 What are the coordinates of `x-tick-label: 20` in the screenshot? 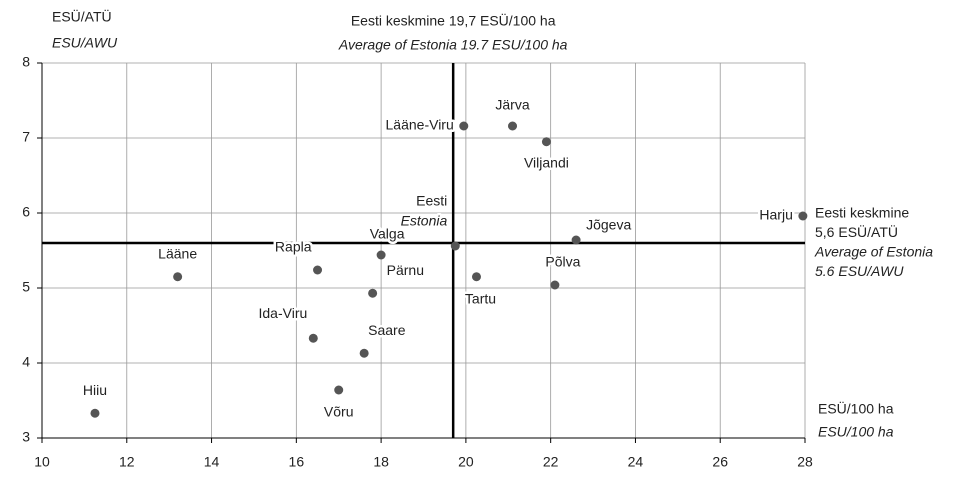 It's located at (466, 462).